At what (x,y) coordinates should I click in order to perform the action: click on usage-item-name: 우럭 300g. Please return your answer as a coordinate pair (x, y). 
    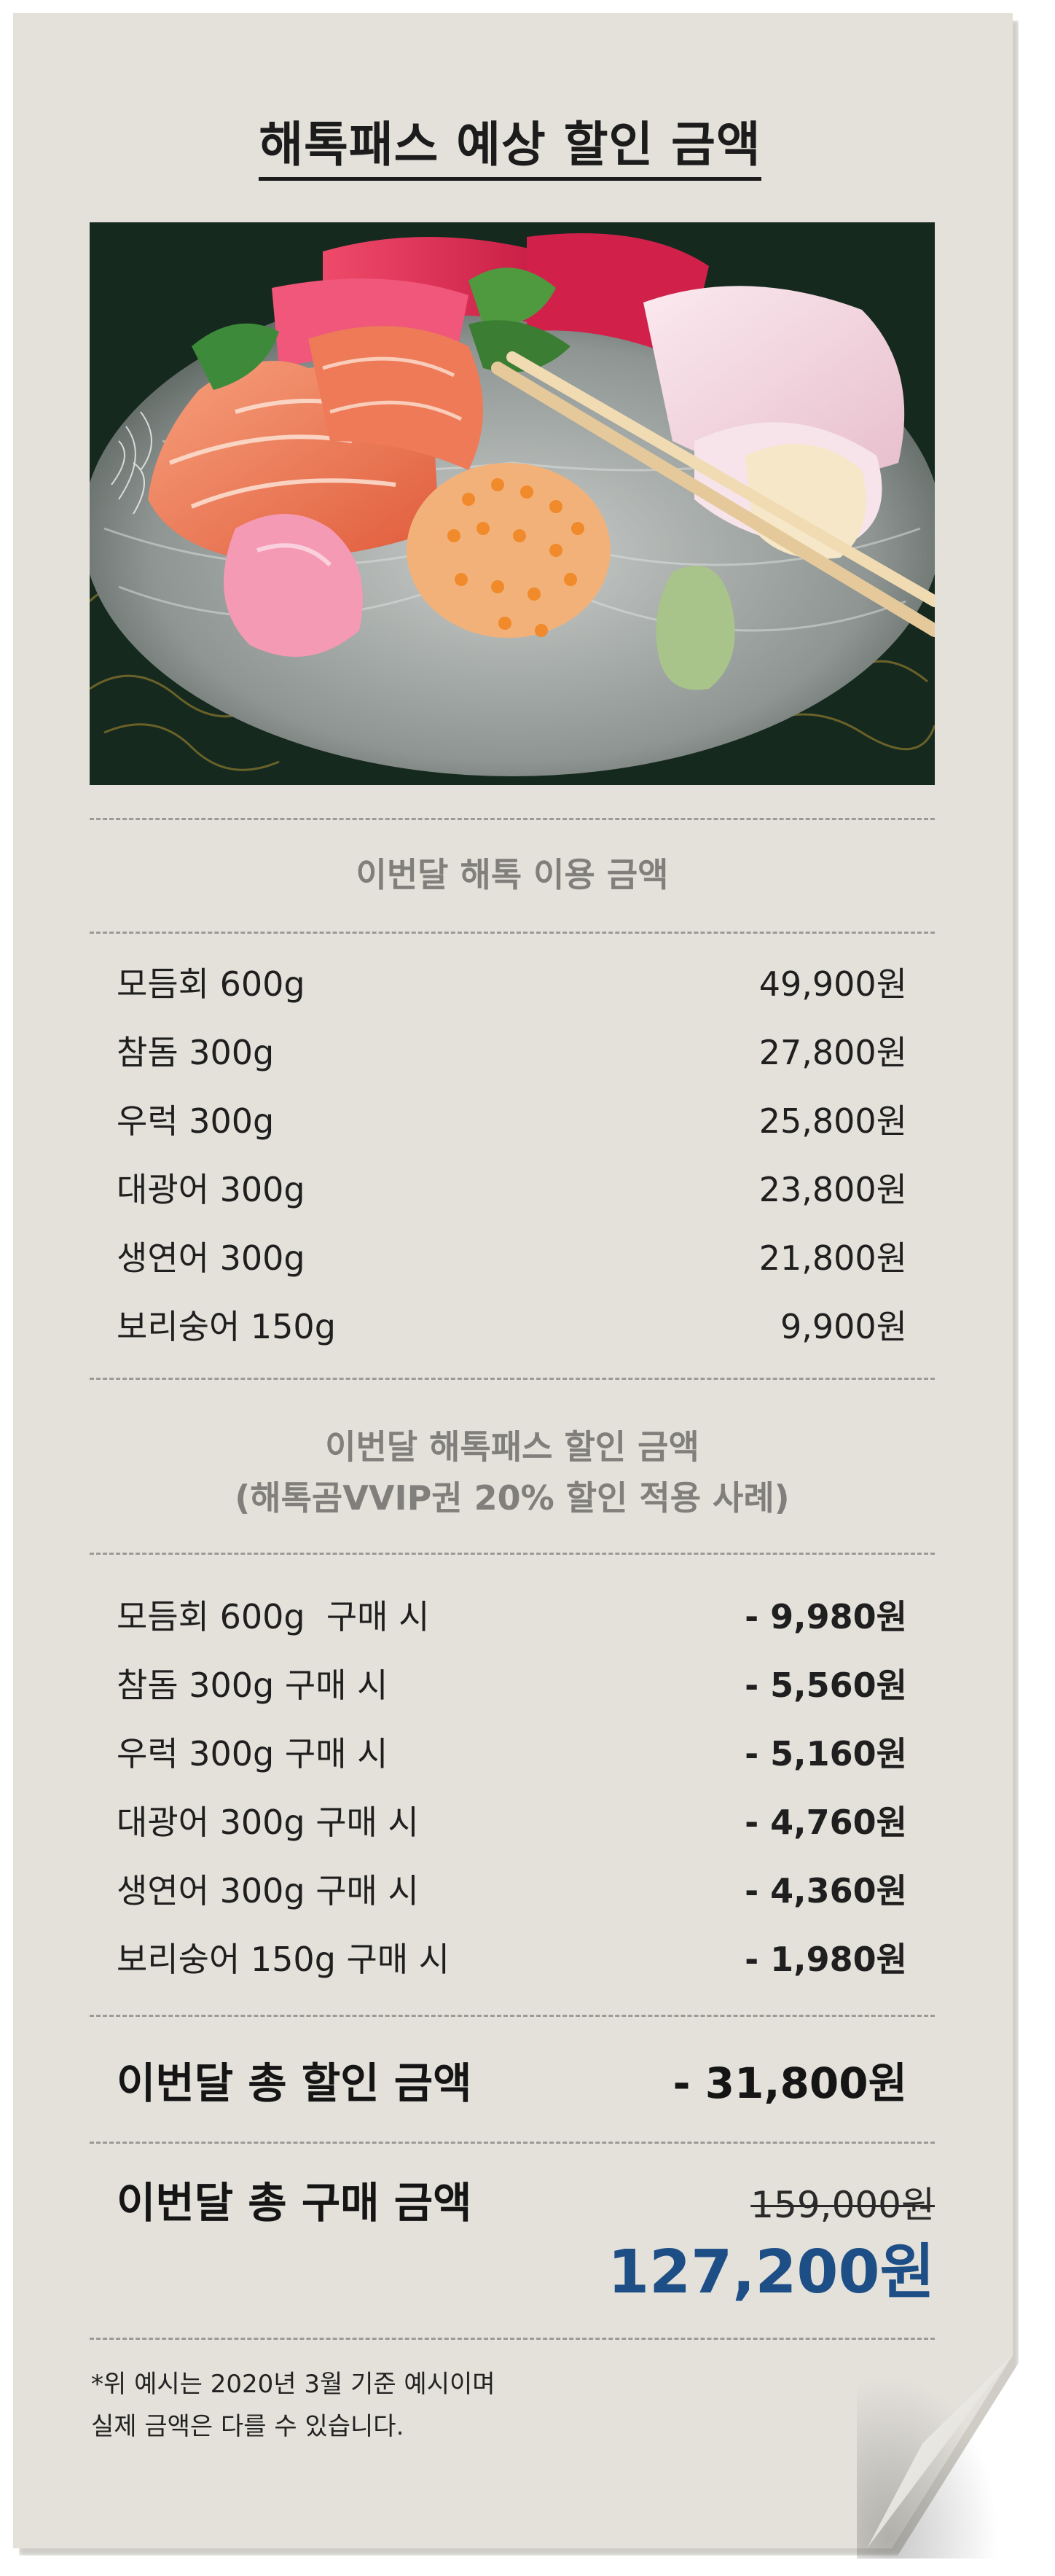
    Looking at the image, I should click on (196, 1121).